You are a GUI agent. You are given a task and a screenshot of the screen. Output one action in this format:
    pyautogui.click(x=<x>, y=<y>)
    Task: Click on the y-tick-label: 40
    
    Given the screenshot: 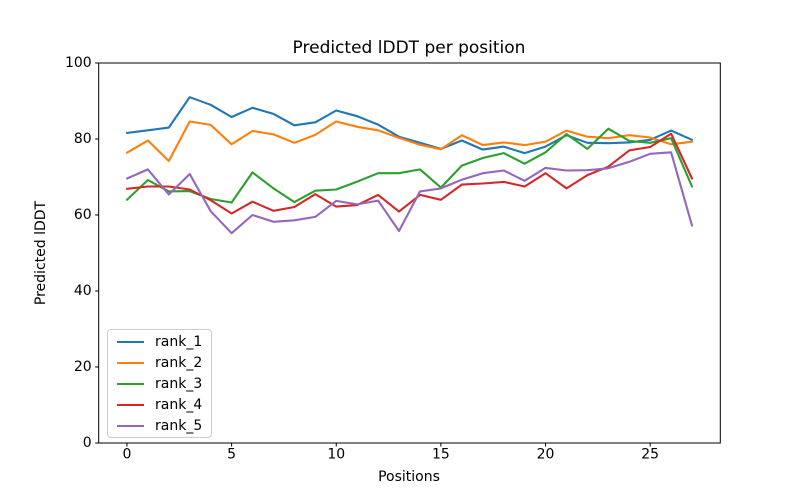 What is the action you would take?
    pyautogui.click(x=83, y=291)
    